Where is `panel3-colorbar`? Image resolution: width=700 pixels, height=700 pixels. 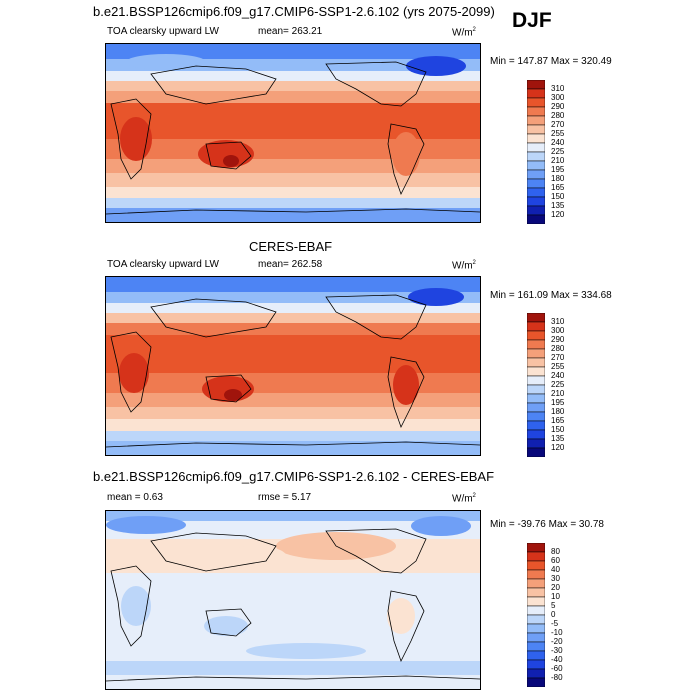
panel3-colorbar is located at coordinates (536, 615).